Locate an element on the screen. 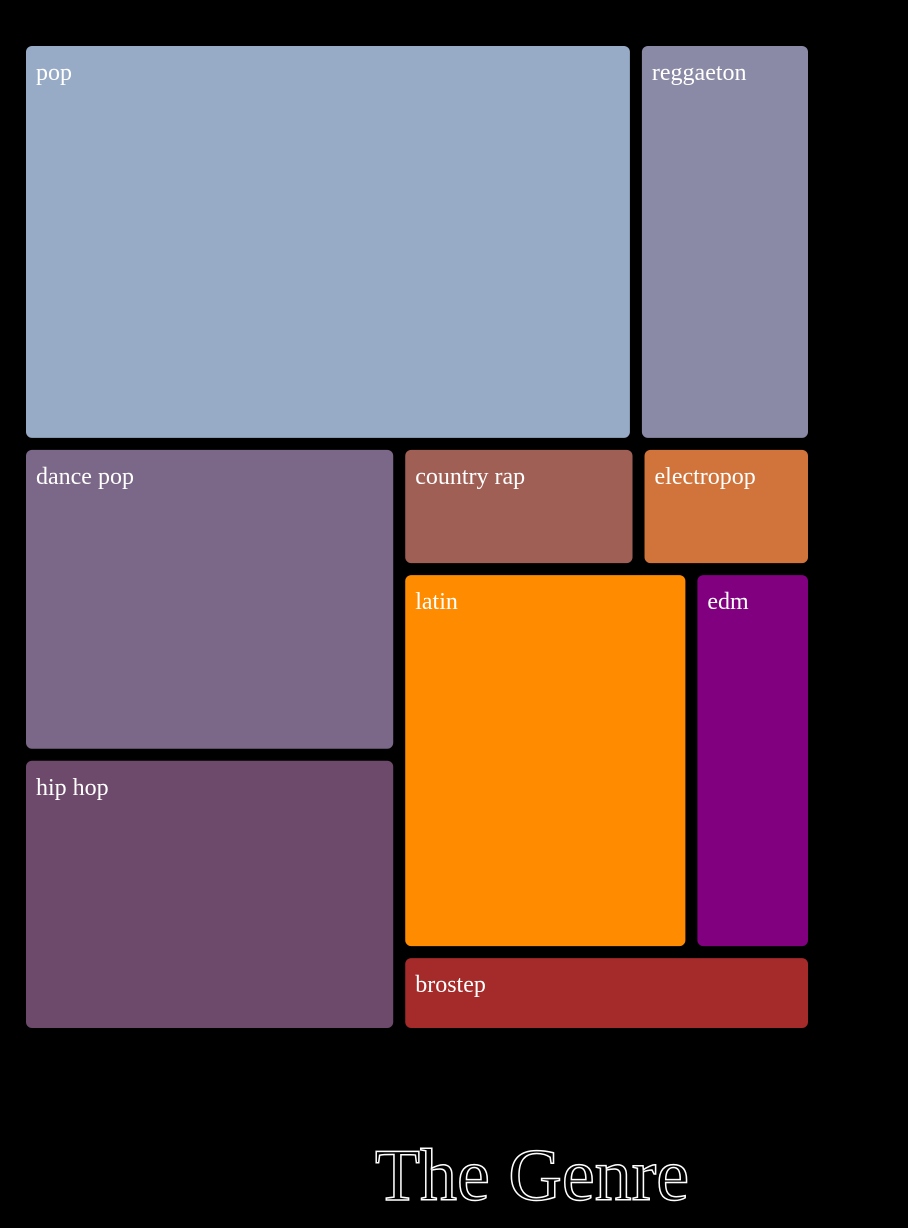  cell-label: hip hop is located at coordinates (72, 788).